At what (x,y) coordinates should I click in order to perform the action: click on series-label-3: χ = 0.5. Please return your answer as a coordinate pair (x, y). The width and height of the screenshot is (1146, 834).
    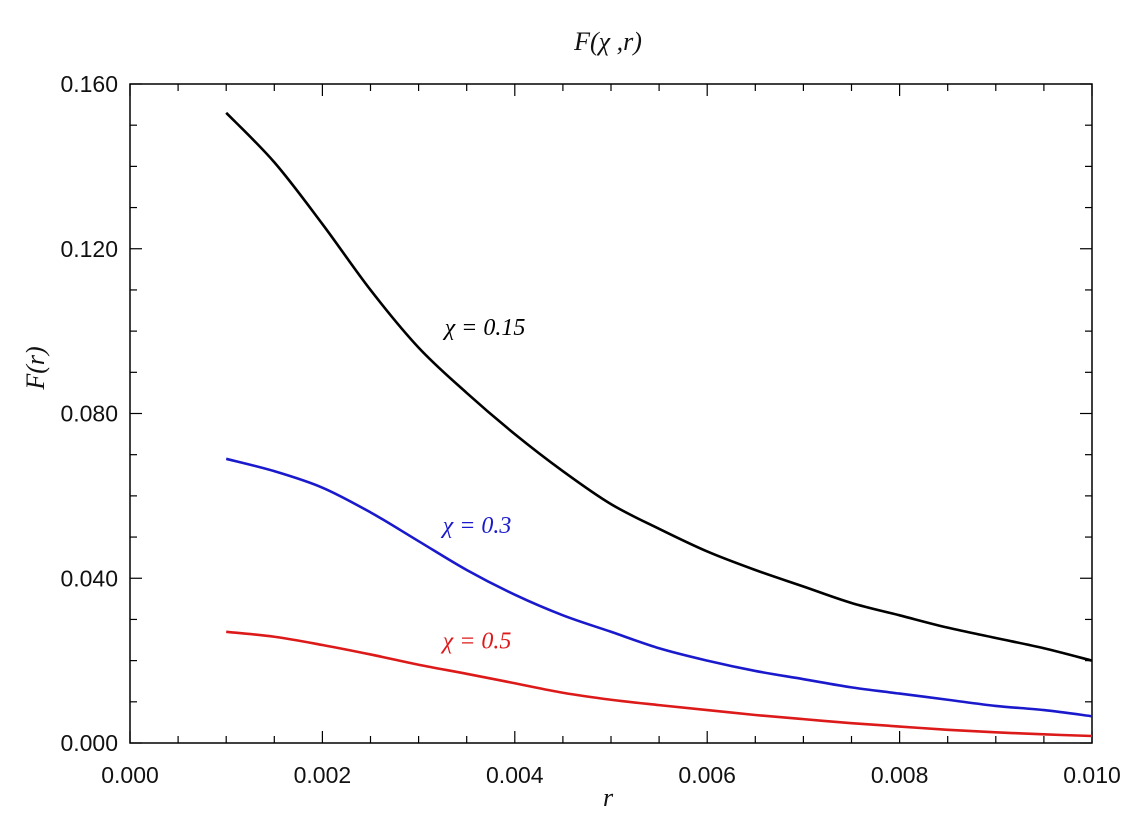
    Looking at the image, I should click on (476, 641).